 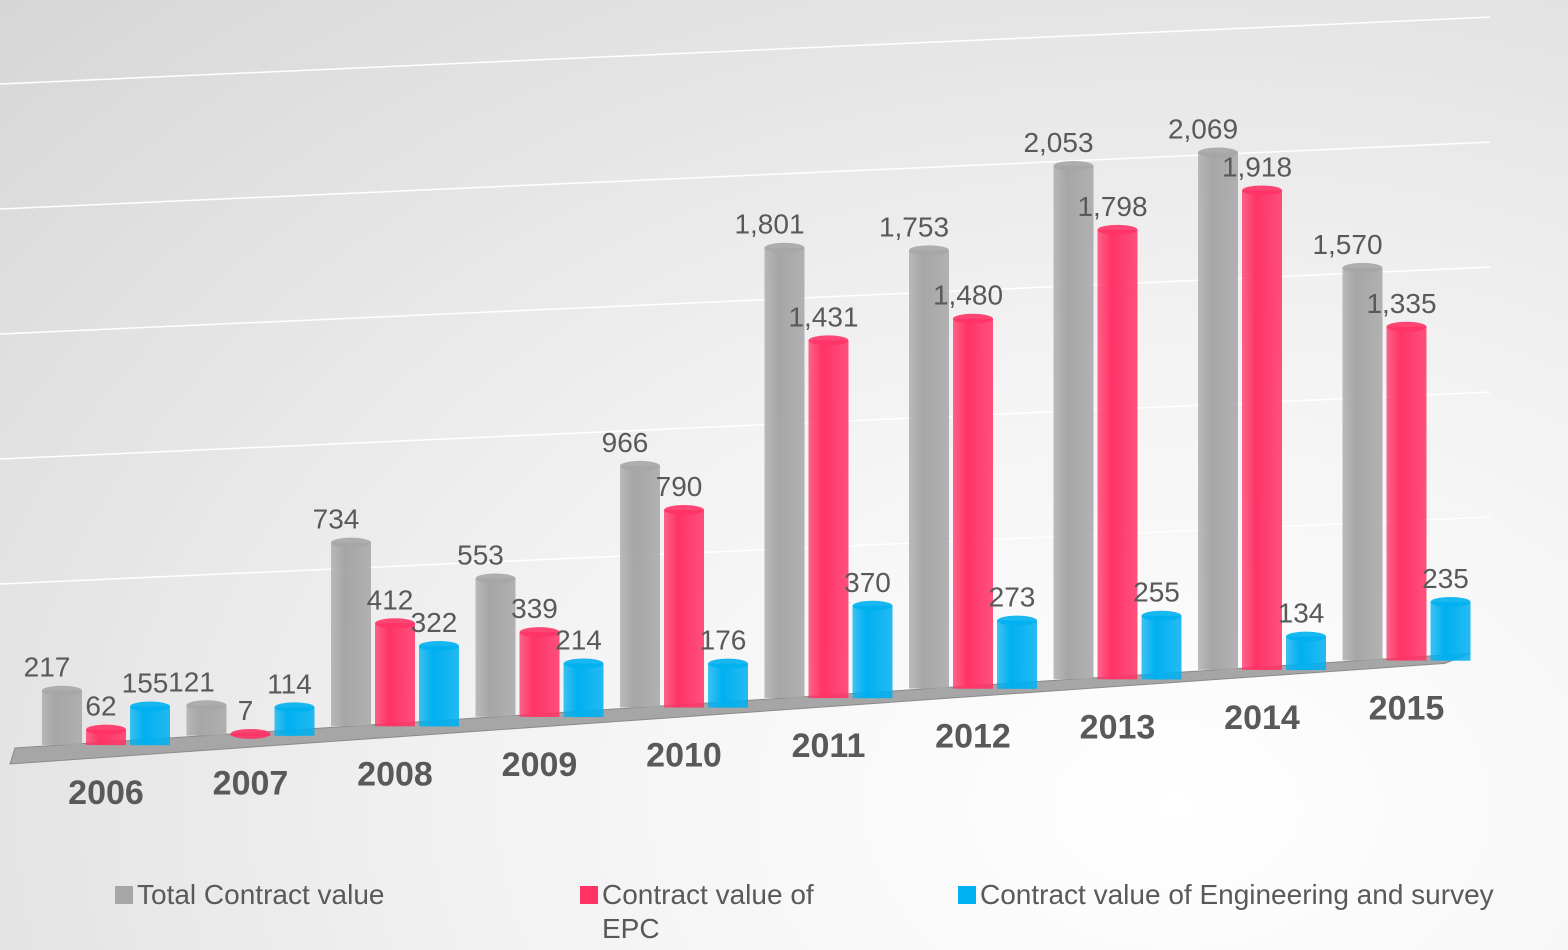 I want to click on value-label: 370, so click(x=867, y=582).